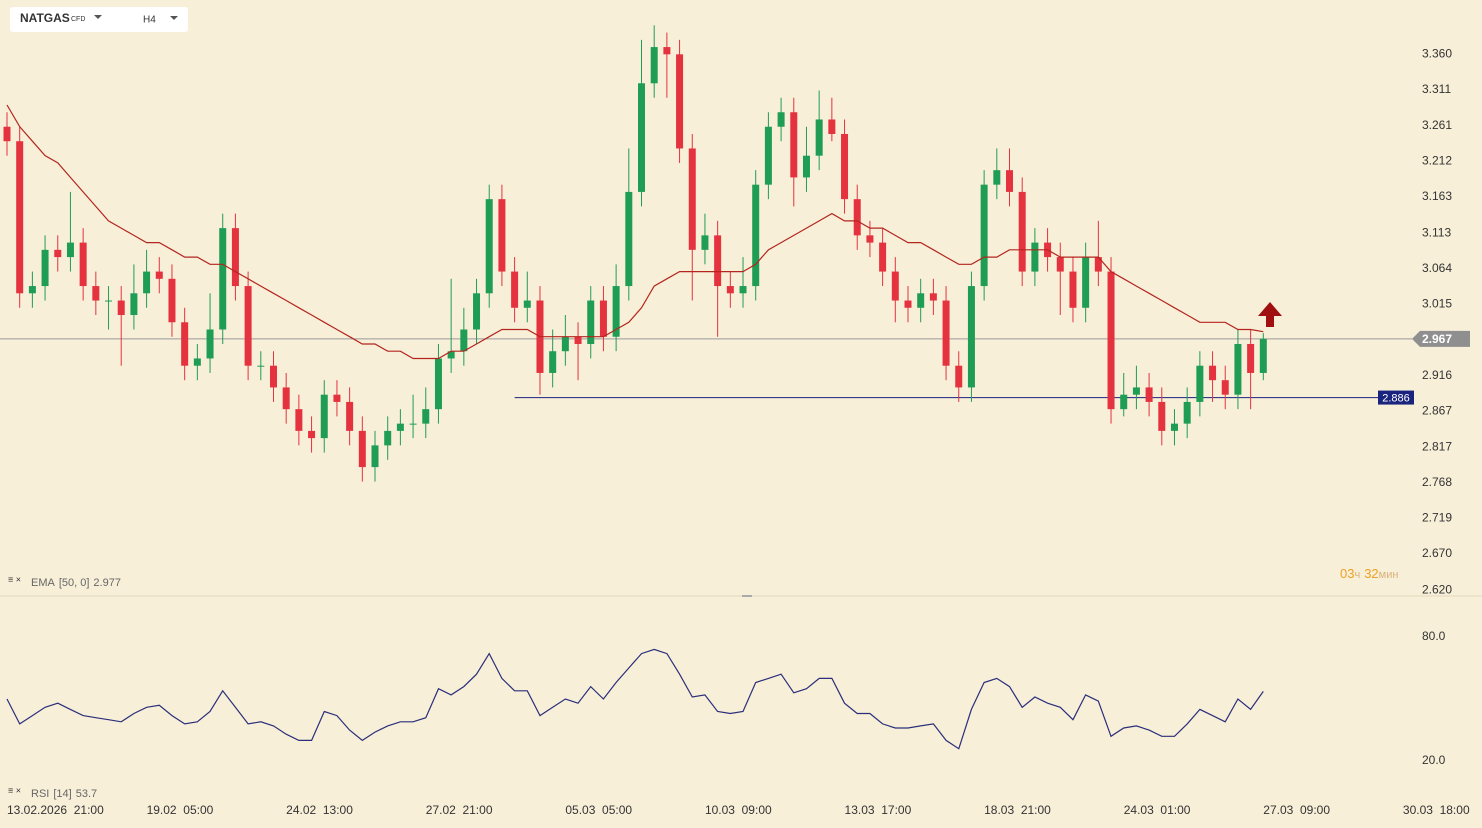  What do you see at coordinates (1434, 636) in the screenshot?
I see `rsi-tick-label: 80.0` at bounding box center [1434, 636].